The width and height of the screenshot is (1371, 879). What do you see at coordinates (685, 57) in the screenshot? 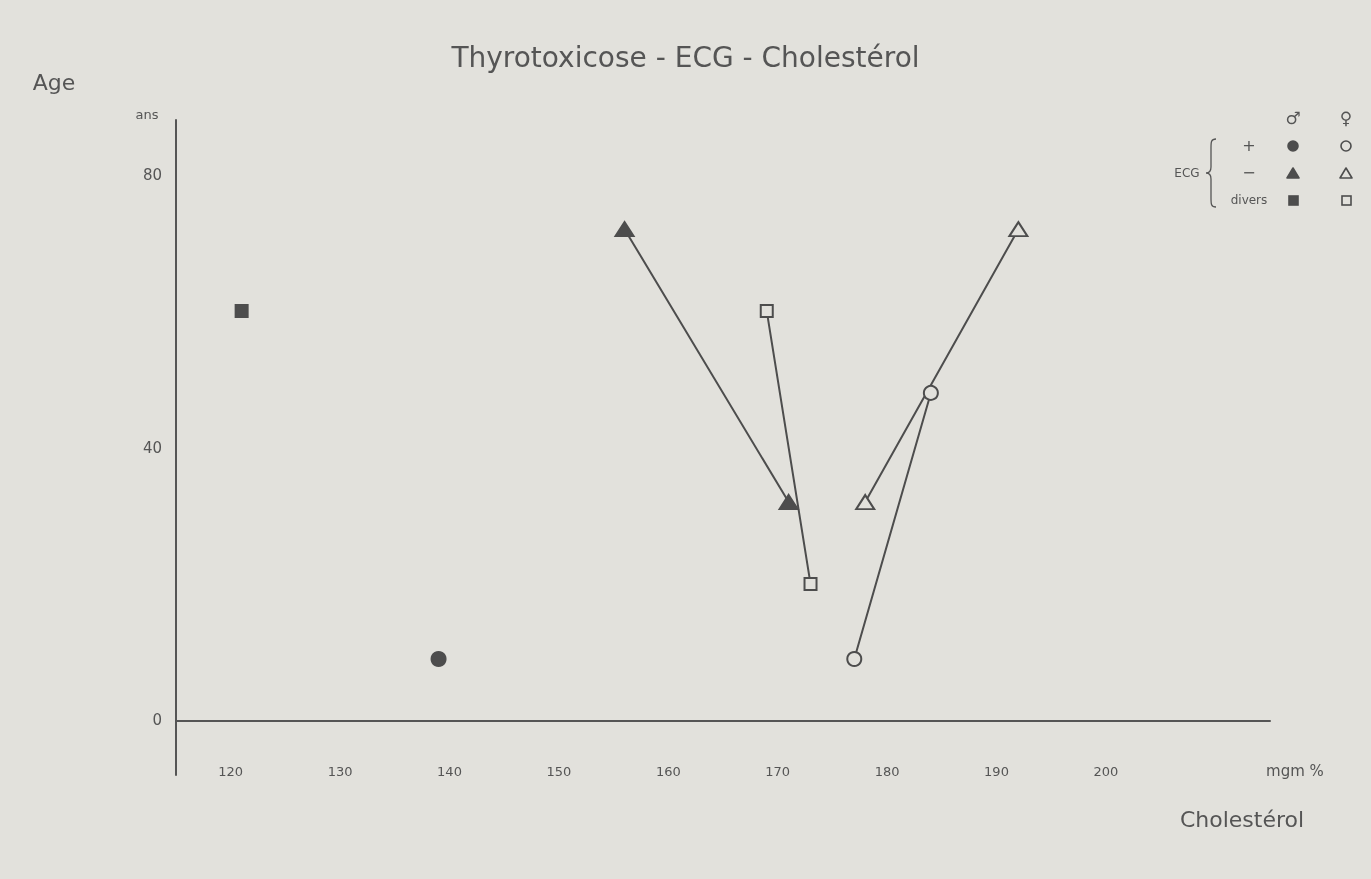
I see `chart-title: Thyrotoxicose - ECG - Cholestérol` at bounding box center [685, 57].